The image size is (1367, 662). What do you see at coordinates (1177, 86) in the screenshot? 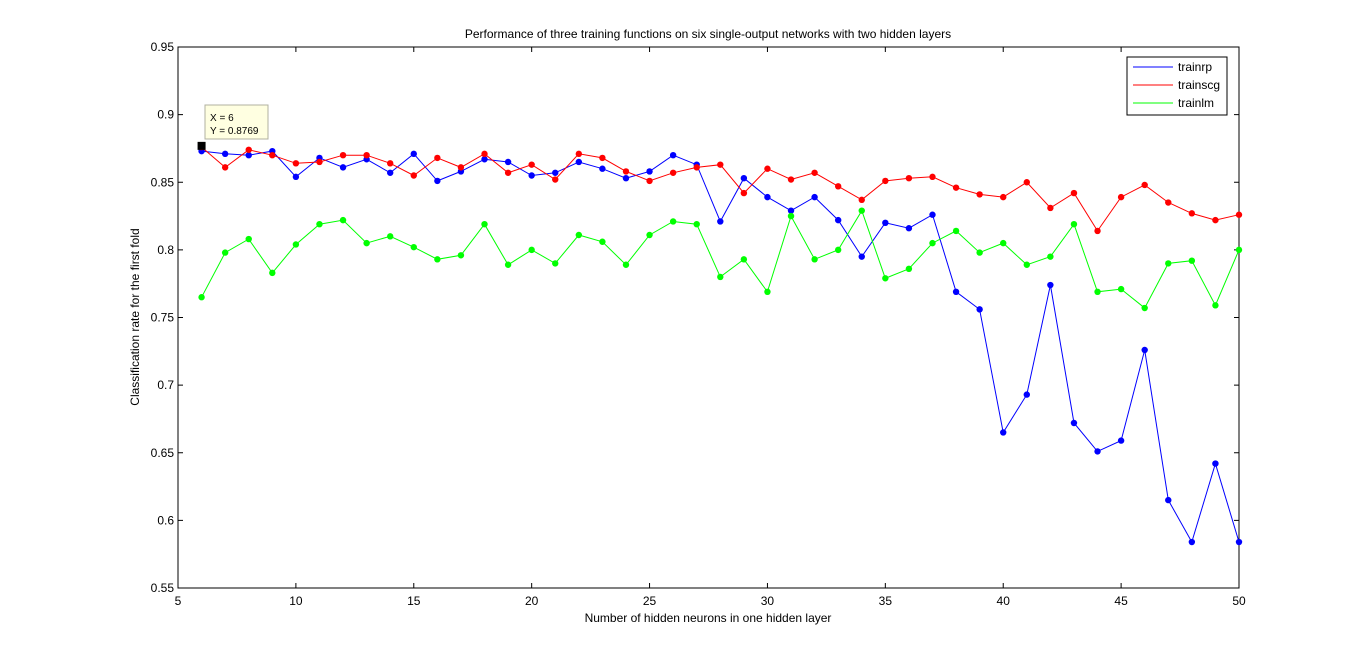
I see `legend: trainrp trainscg trainlm` at bounding box center [1177, 86].